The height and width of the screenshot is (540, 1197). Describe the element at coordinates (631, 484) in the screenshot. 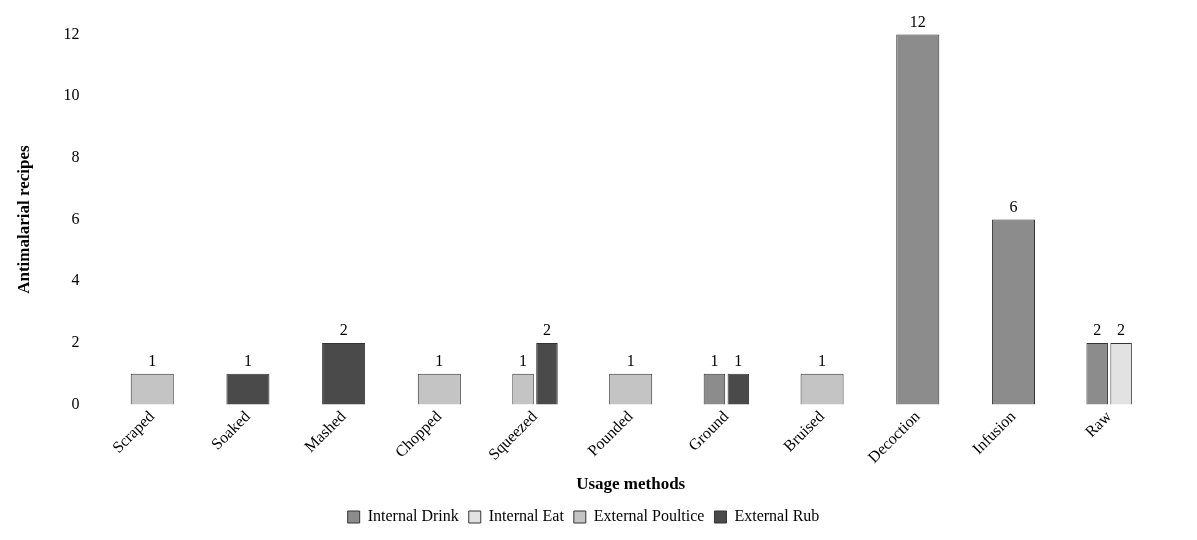

I see `x-axis-title: Usage methods` at that location.